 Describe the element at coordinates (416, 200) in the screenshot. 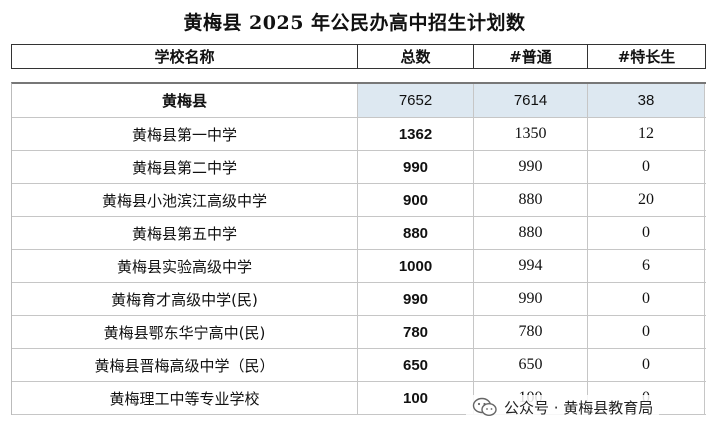

I see `total-cell: 900` at that location.